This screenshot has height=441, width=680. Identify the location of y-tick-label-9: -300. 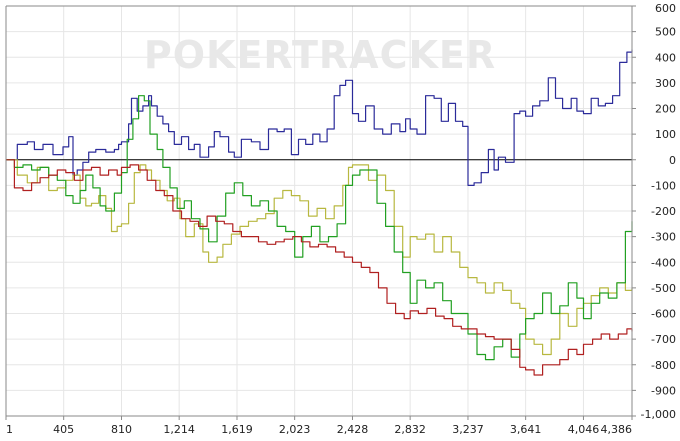
(663, 237).